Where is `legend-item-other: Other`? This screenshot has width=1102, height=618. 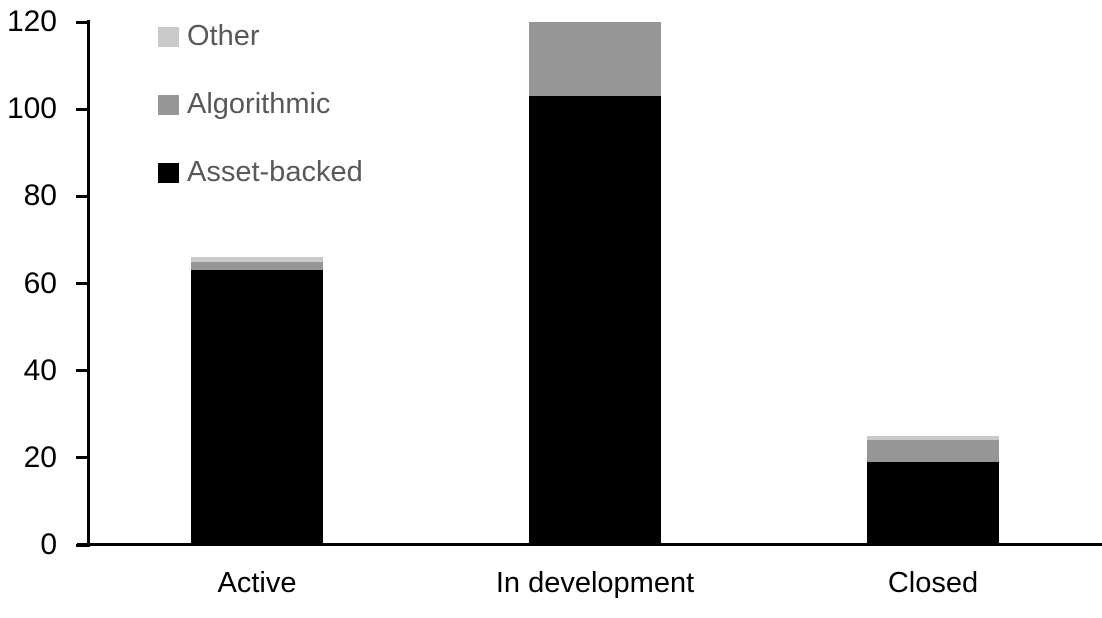 legend-item-other: Other is located at coordinates (209, 36).